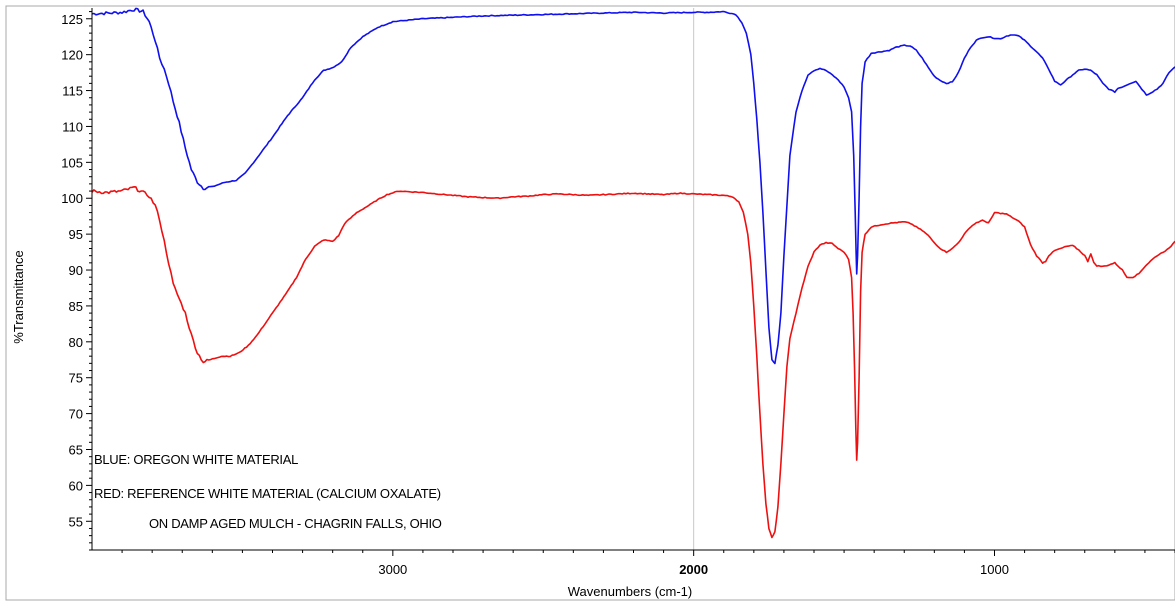  What do you see at coordinates (630, 591) in the screenshot?
I see `x-axis-title: Wavenumbers (cm-1)` at bounding box center [630, 591].